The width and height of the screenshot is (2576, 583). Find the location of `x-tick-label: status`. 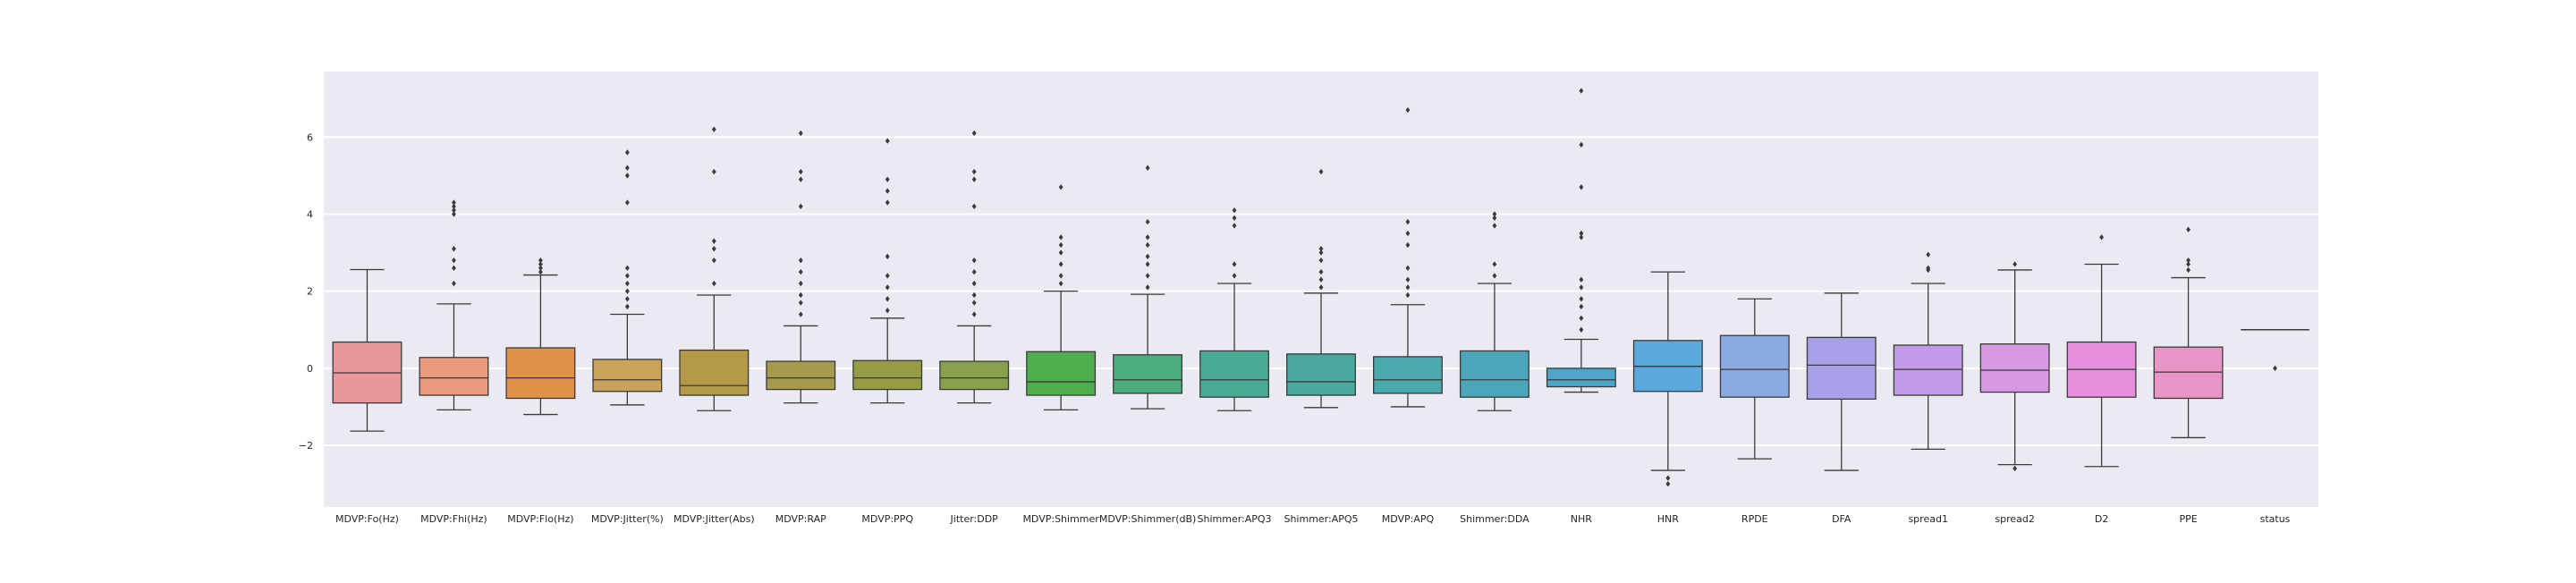

x-tick-label: status is located at coordinates (2275, 519).